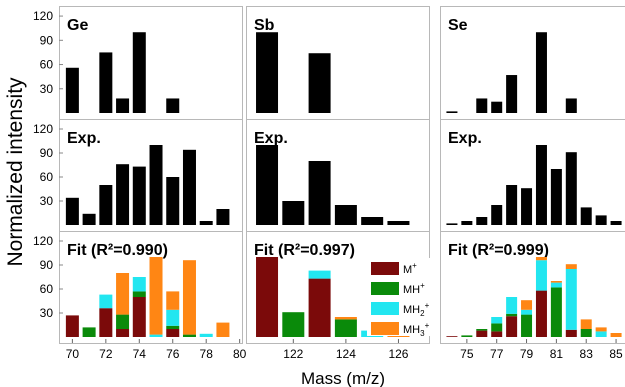 The width and height of the screenshot is (625, 387). I want to click on x-tick-label: 79, so click(527, 354).